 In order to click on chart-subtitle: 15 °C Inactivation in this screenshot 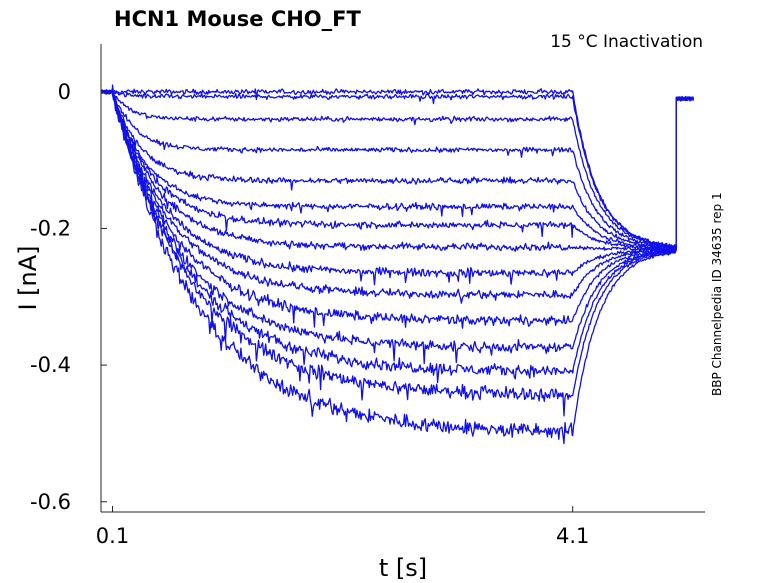, I will do `click(626, 42)`.